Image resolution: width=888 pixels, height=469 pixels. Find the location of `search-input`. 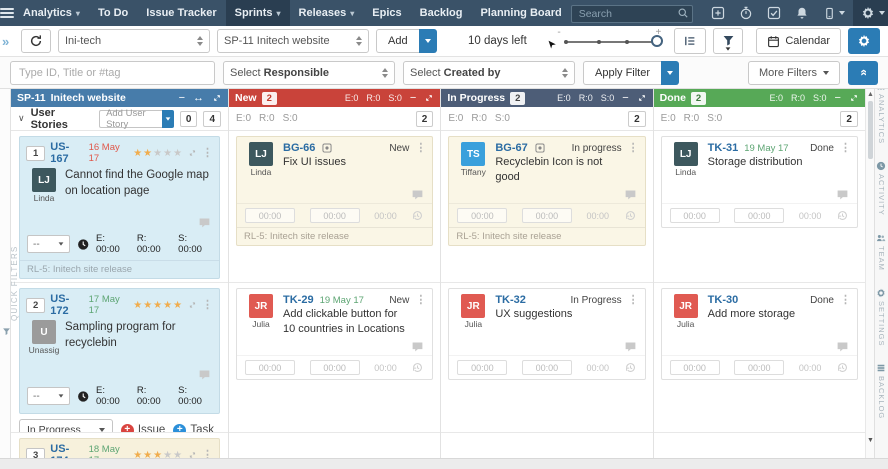

search-input is located at coordinates (631, 13).